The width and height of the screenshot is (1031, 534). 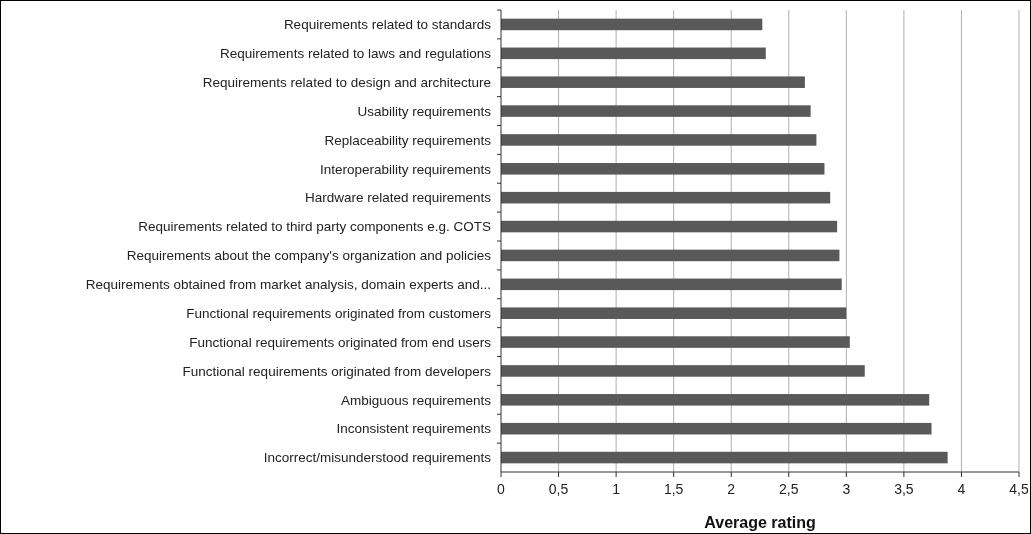 What do you see at coordinates (760, 522) in the screenshot?
I see `x-axis-title: Average rating` at bounding box center [760, 522].